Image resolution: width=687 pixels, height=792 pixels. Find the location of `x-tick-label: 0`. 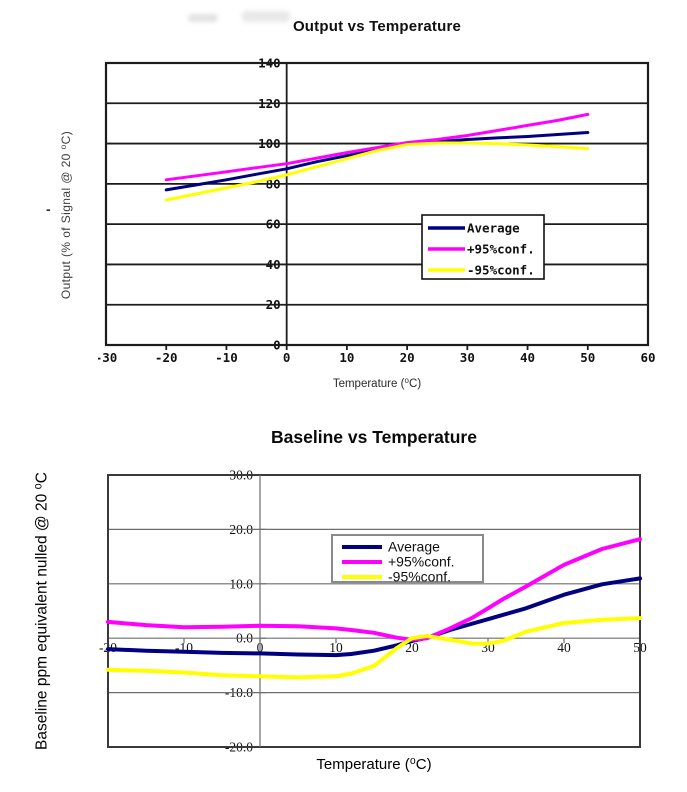

x-tick-label: 0 is located at coordinates (287, 357).